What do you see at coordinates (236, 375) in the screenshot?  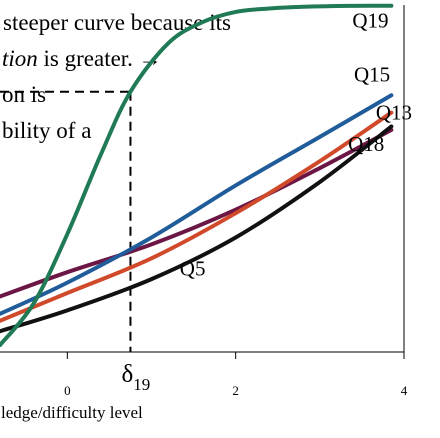 I see `x-axis-ticks: 0 2 4` at bounding box center [236, 375].